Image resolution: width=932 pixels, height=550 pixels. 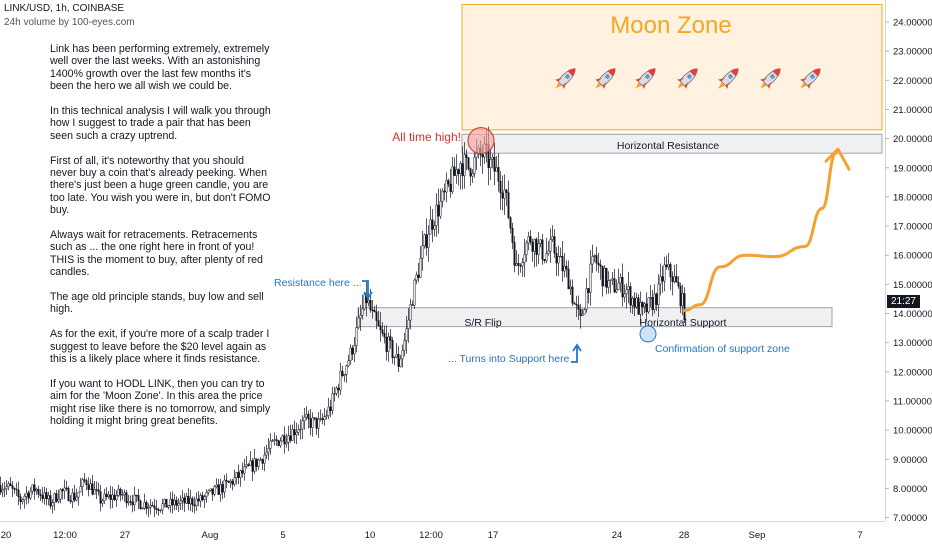 What do you see at coordinates (903, 301) in the screenshot?
I see `last-price-badge: 21:27` at bounding box center [903, 301].